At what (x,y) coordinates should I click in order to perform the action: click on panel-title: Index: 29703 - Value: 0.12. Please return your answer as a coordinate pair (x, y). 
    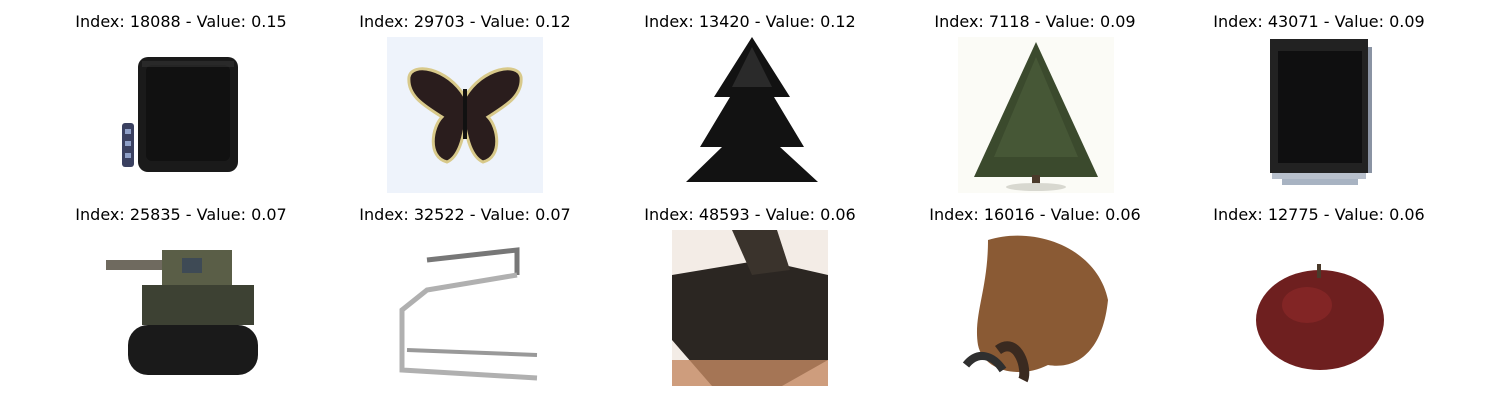
    Looking at the image, I should click on (465, 21).